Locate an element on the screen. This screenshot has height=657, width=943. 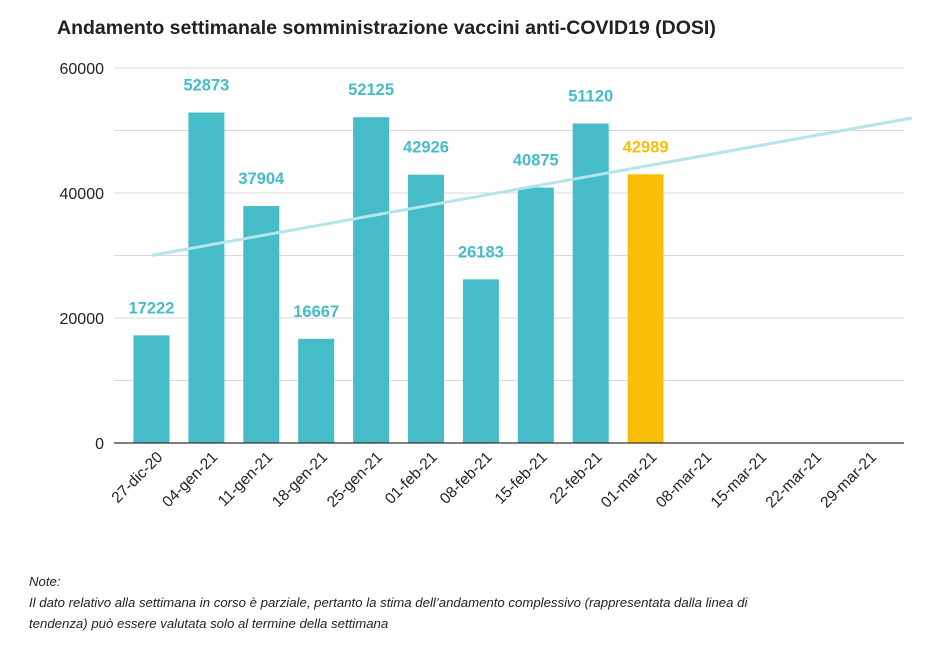
x-tick-label: 01-feb-21 is located at coordinates (411, 478).